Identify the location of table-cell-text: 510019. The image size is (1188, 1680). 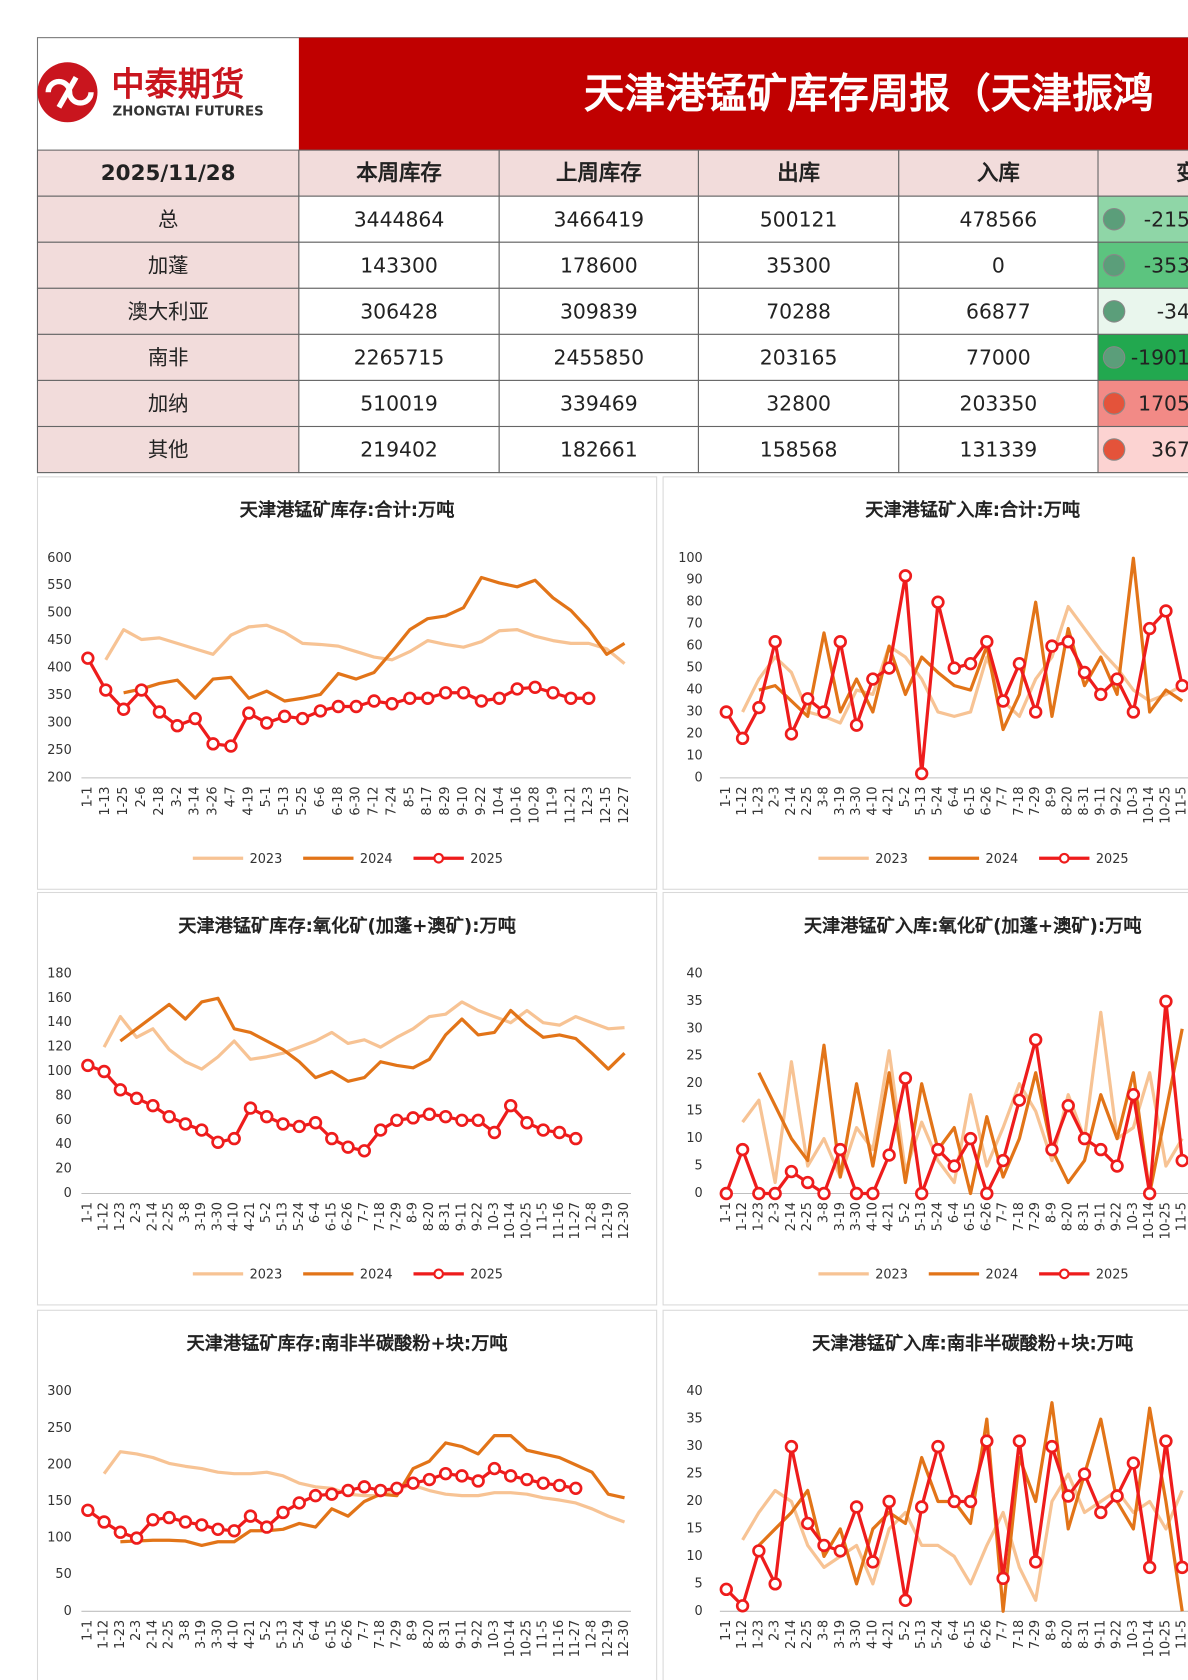
(399, 404).